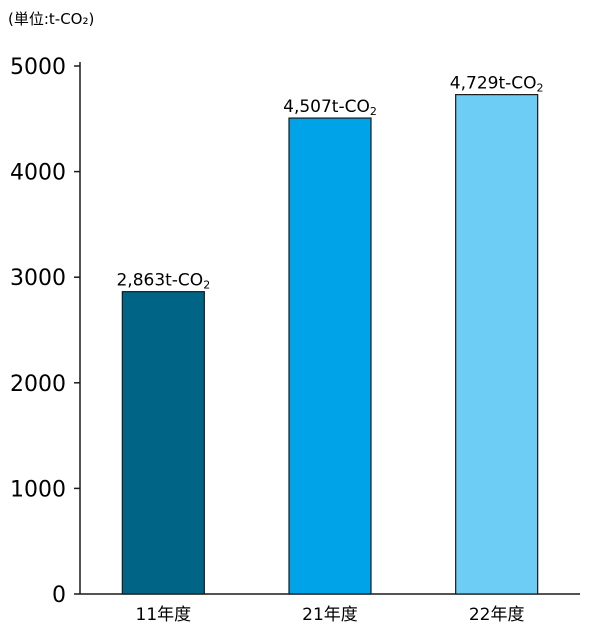 This screenshot has width=598, height=628. What do you see at coordinates (163, 281) in the screenshot?
I see `data-label: 2,863t-CO2` at bounding box center [163, 281].